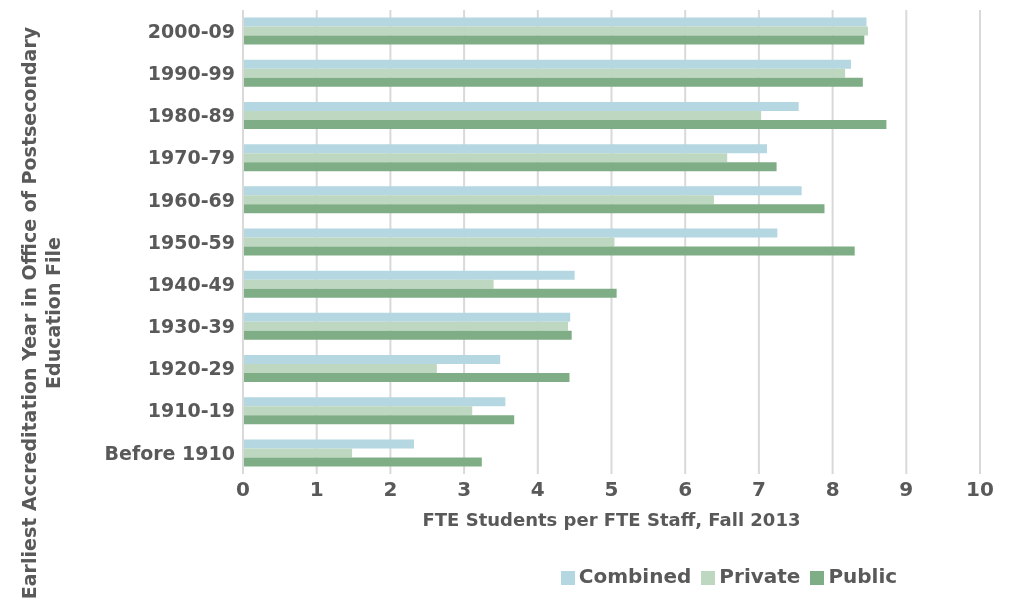 The image size is (1016, 616). Describe the element at coordinates (191, 30) in the screenshot. I see `y-tick-label: 2000-09` at that location.